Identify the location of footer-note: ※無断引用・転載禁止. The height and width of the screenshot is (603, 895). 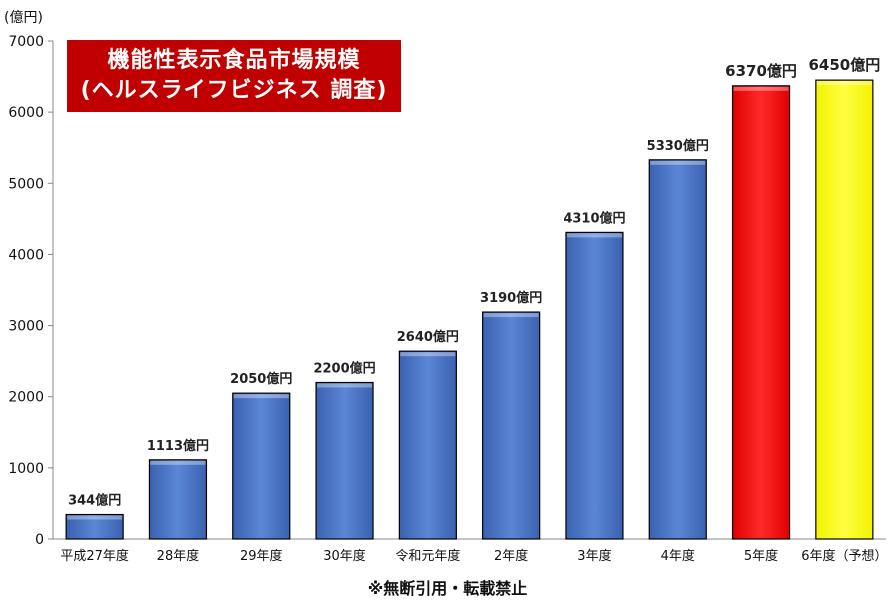
(447, 588).